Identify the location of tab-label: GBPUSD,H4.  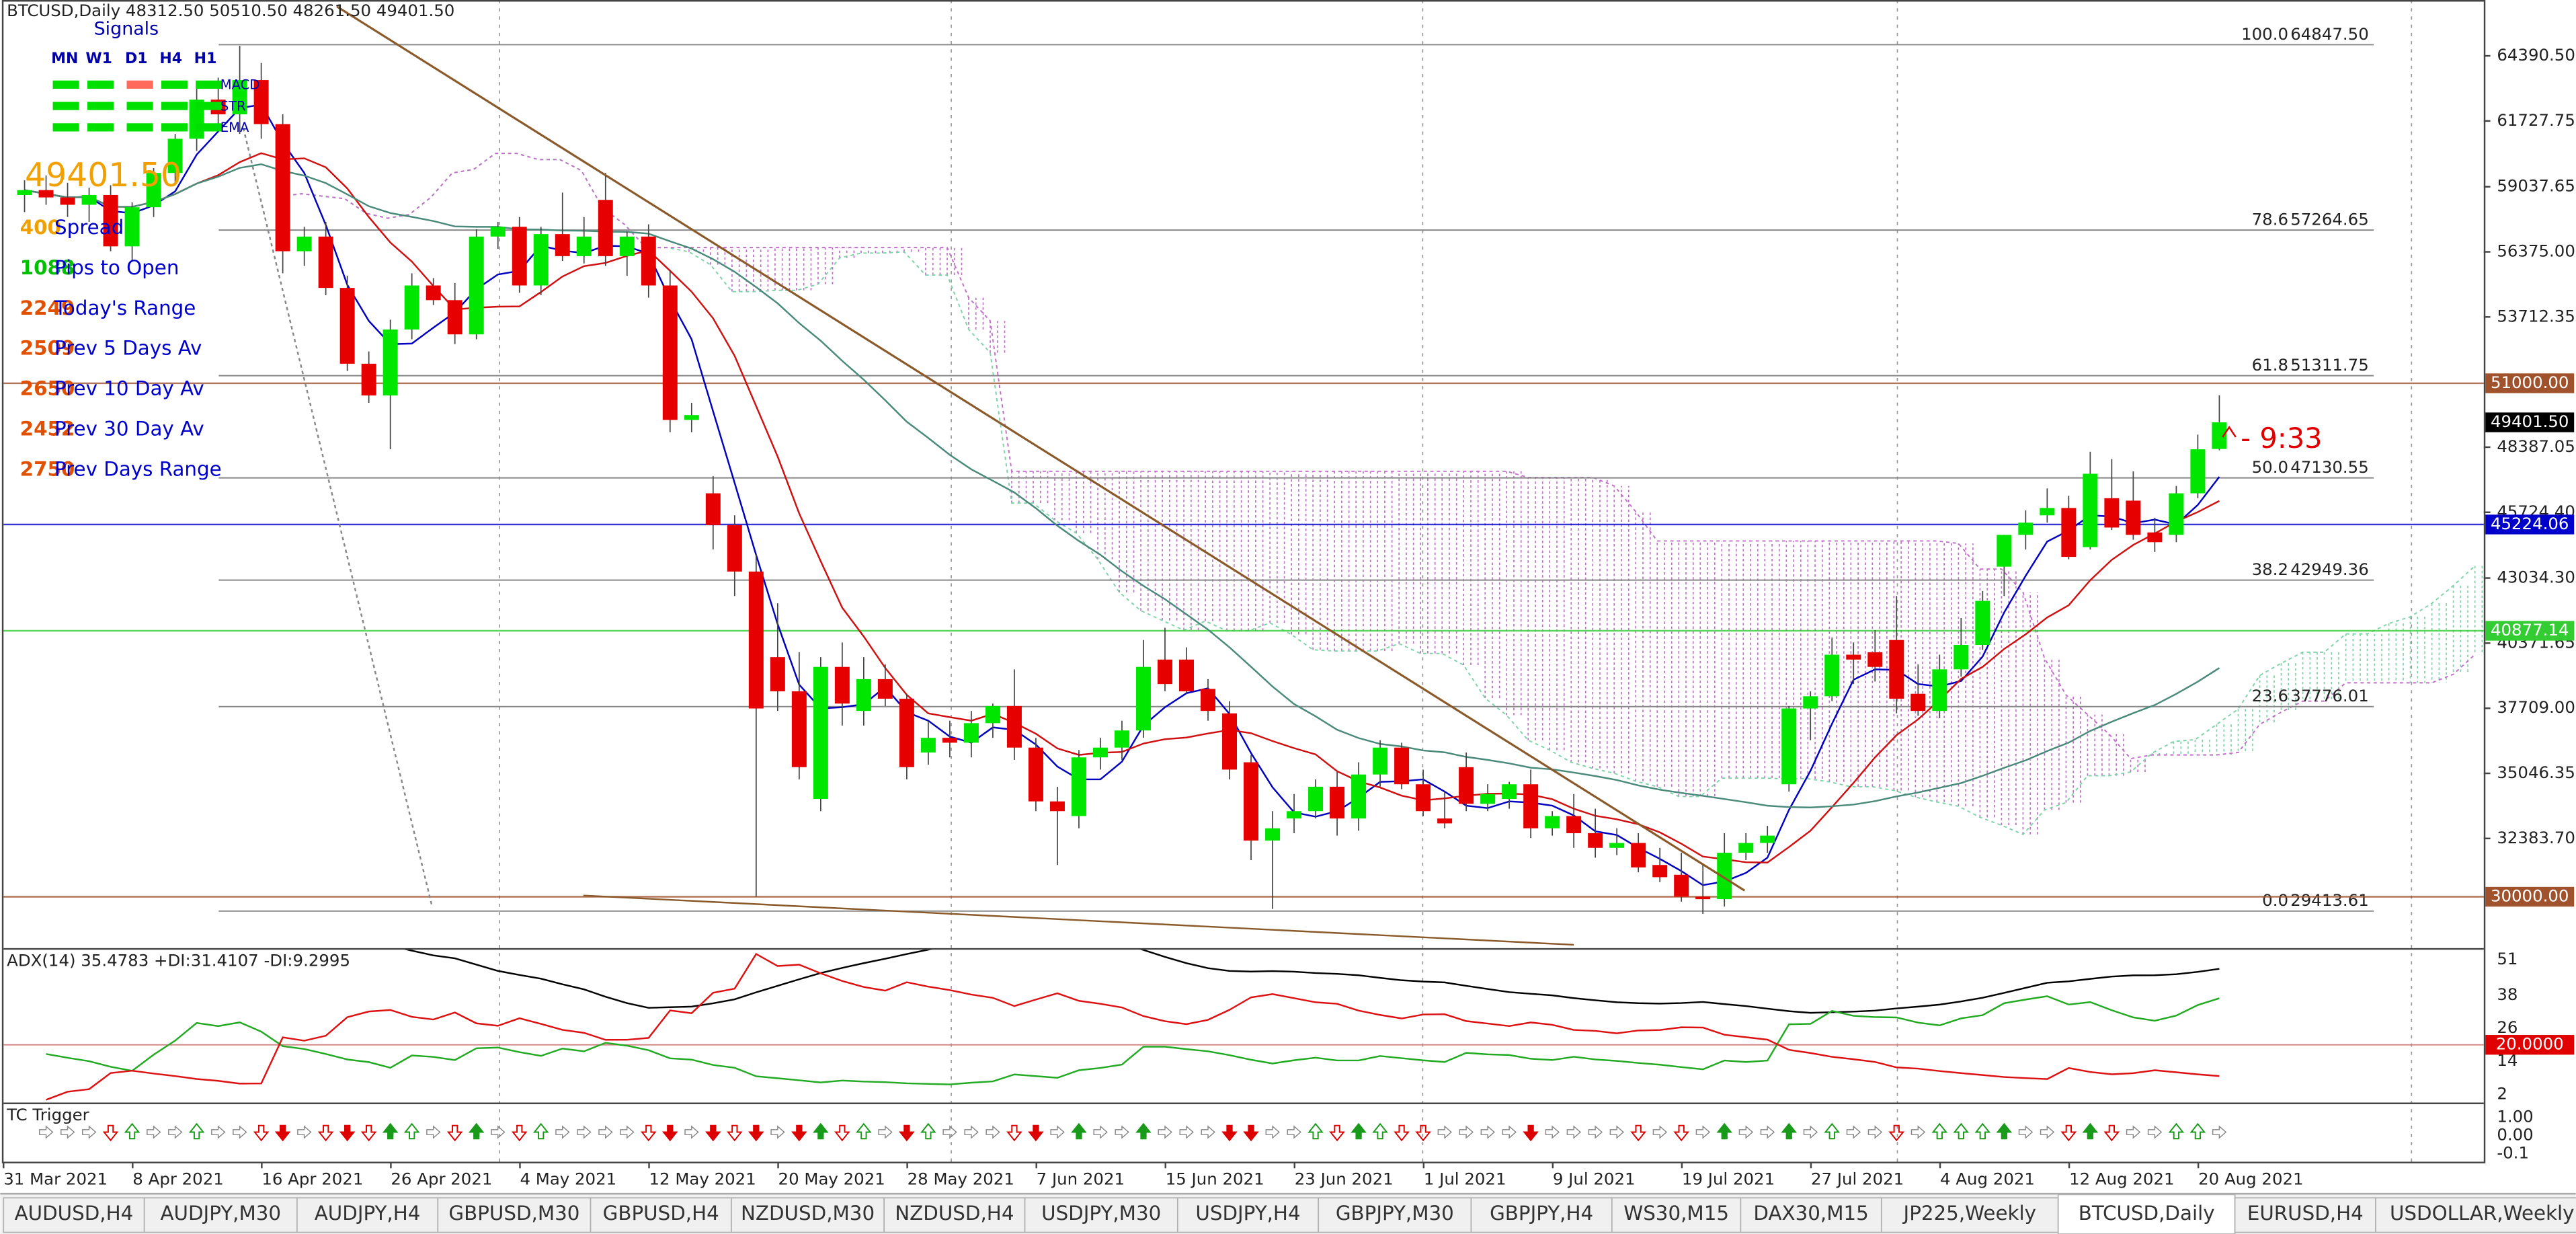
(661, 1214).